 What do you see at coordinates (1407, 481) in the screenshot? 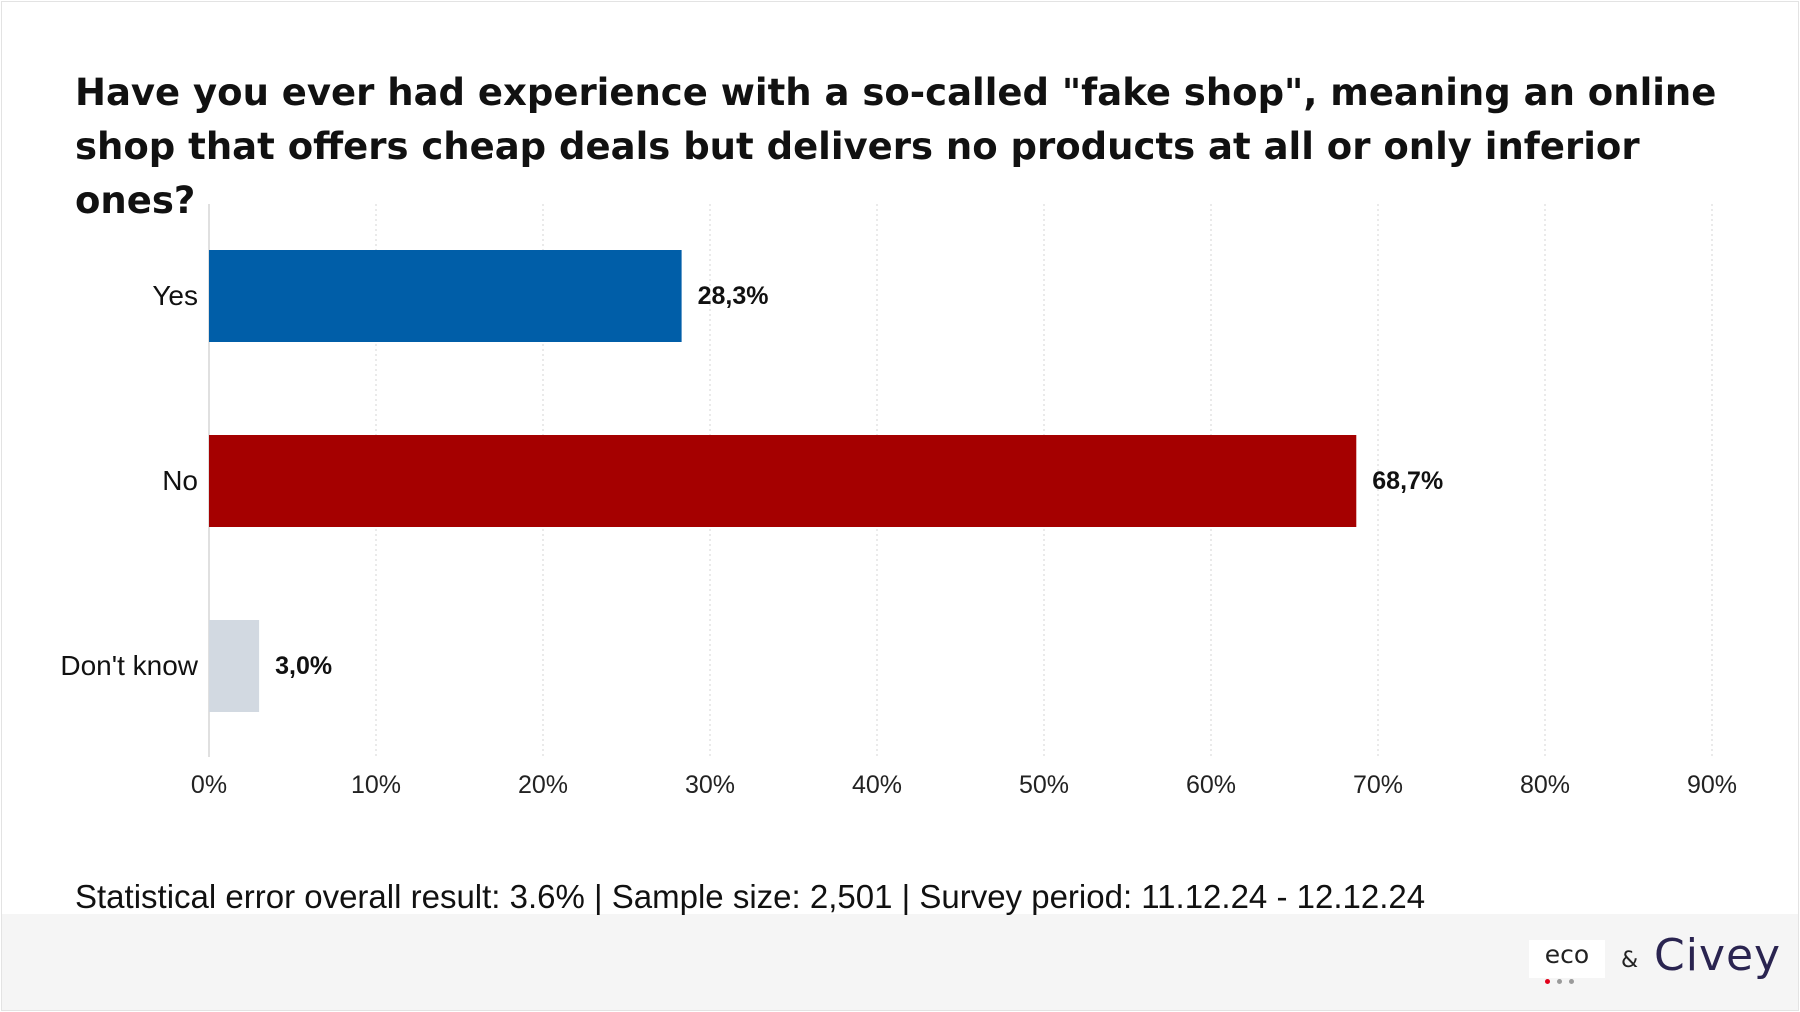
I see `value-label: 68,7%` at bounding box center [1407, 481].